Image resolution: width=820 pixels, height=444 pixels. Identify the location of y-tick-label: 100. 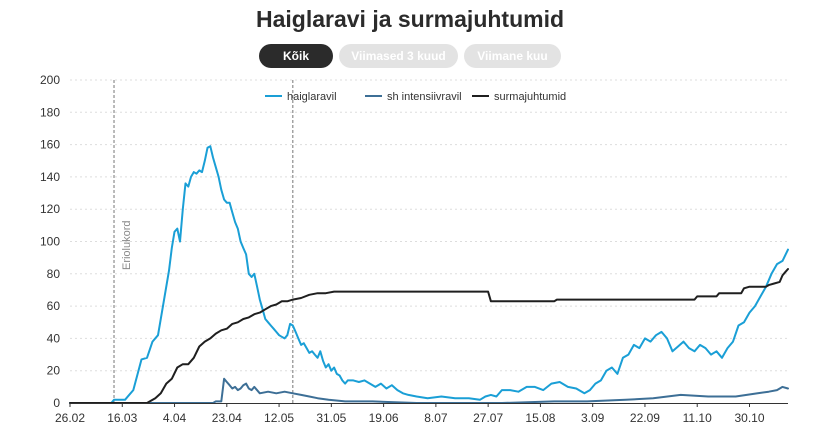
(50, 242).